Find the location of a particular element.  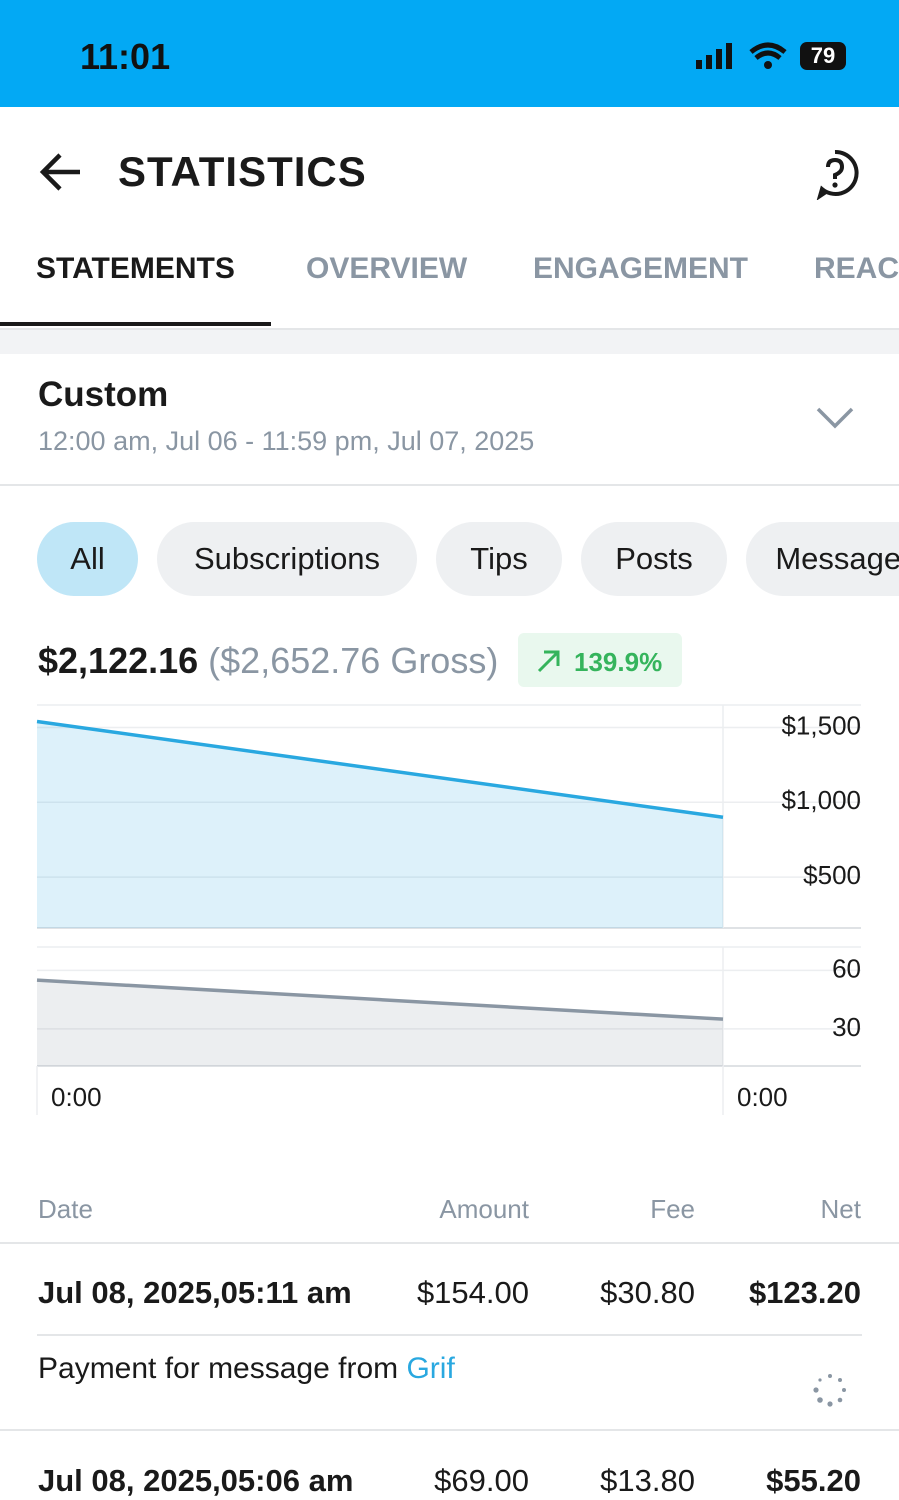

y-tick-label: $1,000 is located at coordinates (821, 800).